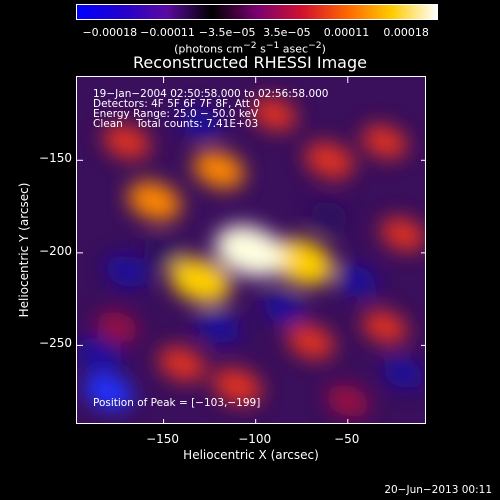 This screenshot has width=500, height=500. What do you see at coordinates (257, 12) in the screenshot?
I see `colorbar` at bounding box center [257, 12].